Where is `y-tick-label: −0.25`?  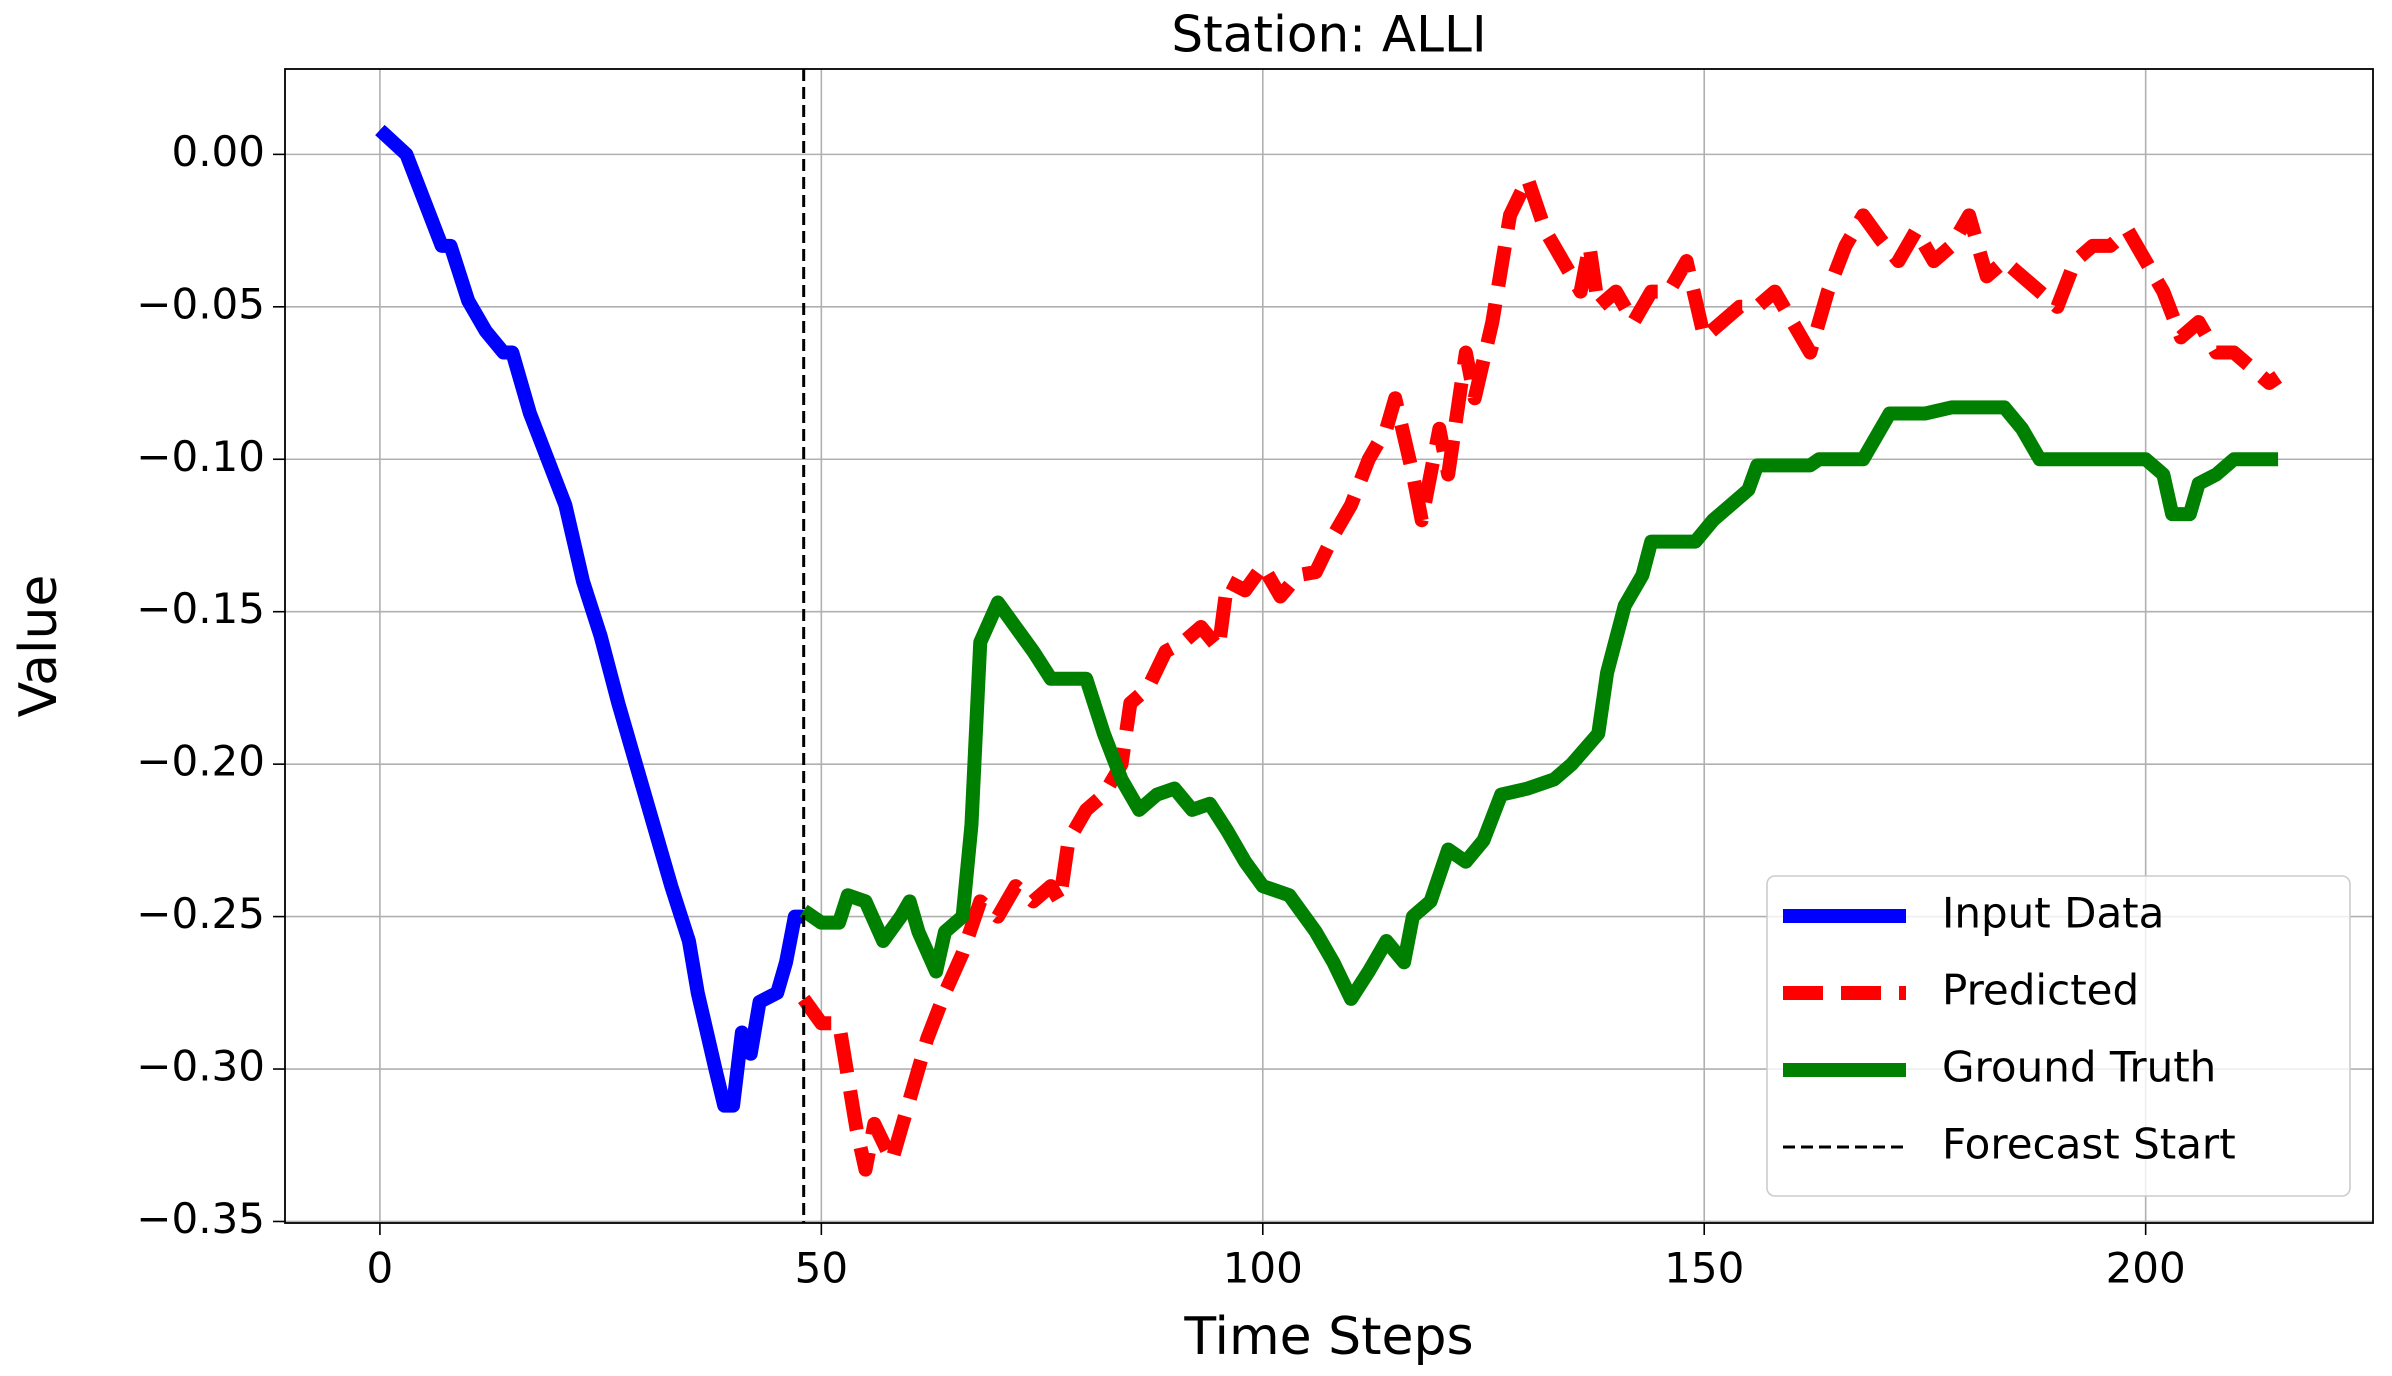 y-tick-label: −0.25 is located at coordinates (200, 913).